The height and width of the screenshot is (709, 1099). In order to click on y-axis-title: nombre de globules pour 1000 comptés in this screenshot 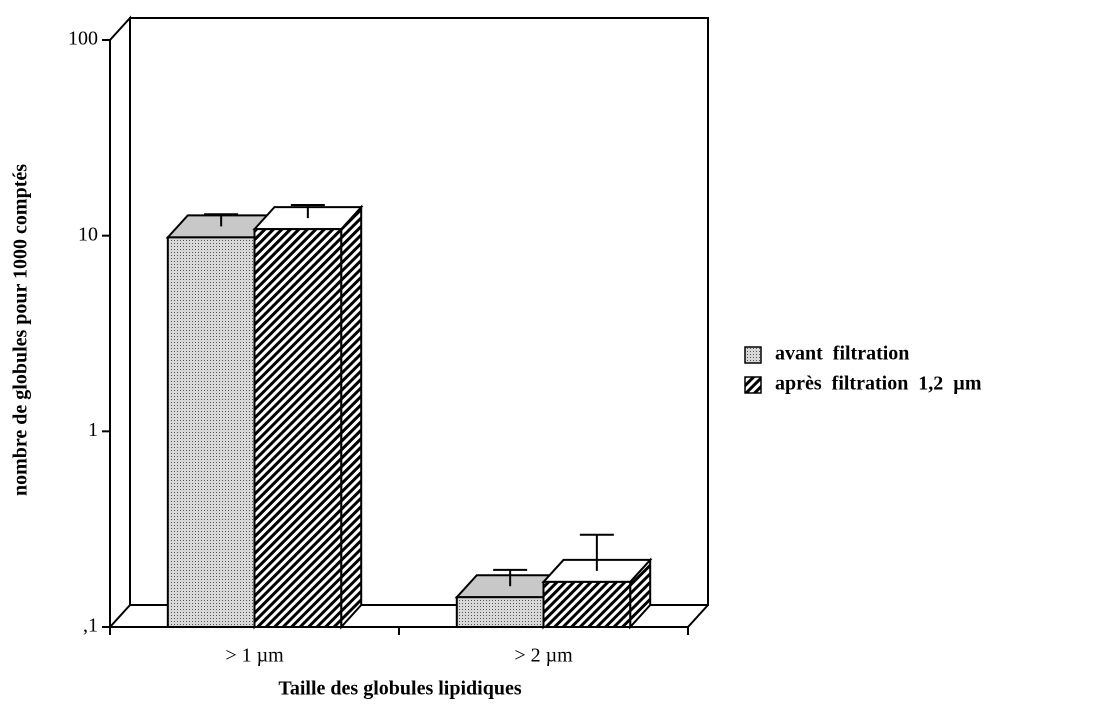, I will do `click(21, 330)`.